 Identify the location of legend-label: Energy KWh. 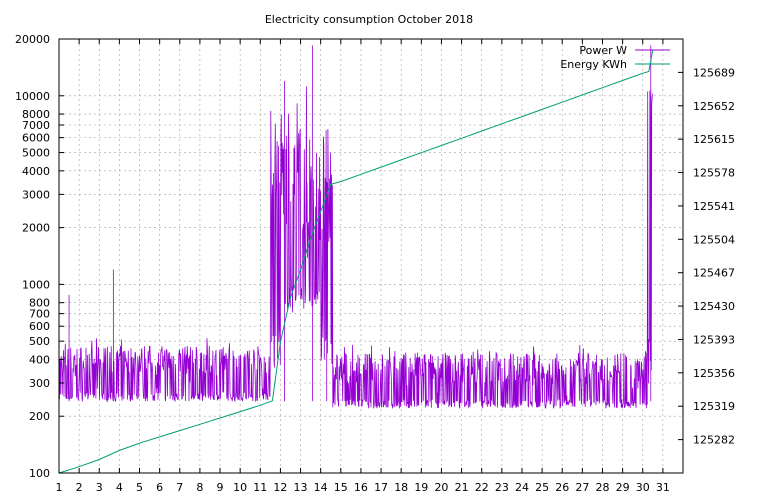
(593, 64).